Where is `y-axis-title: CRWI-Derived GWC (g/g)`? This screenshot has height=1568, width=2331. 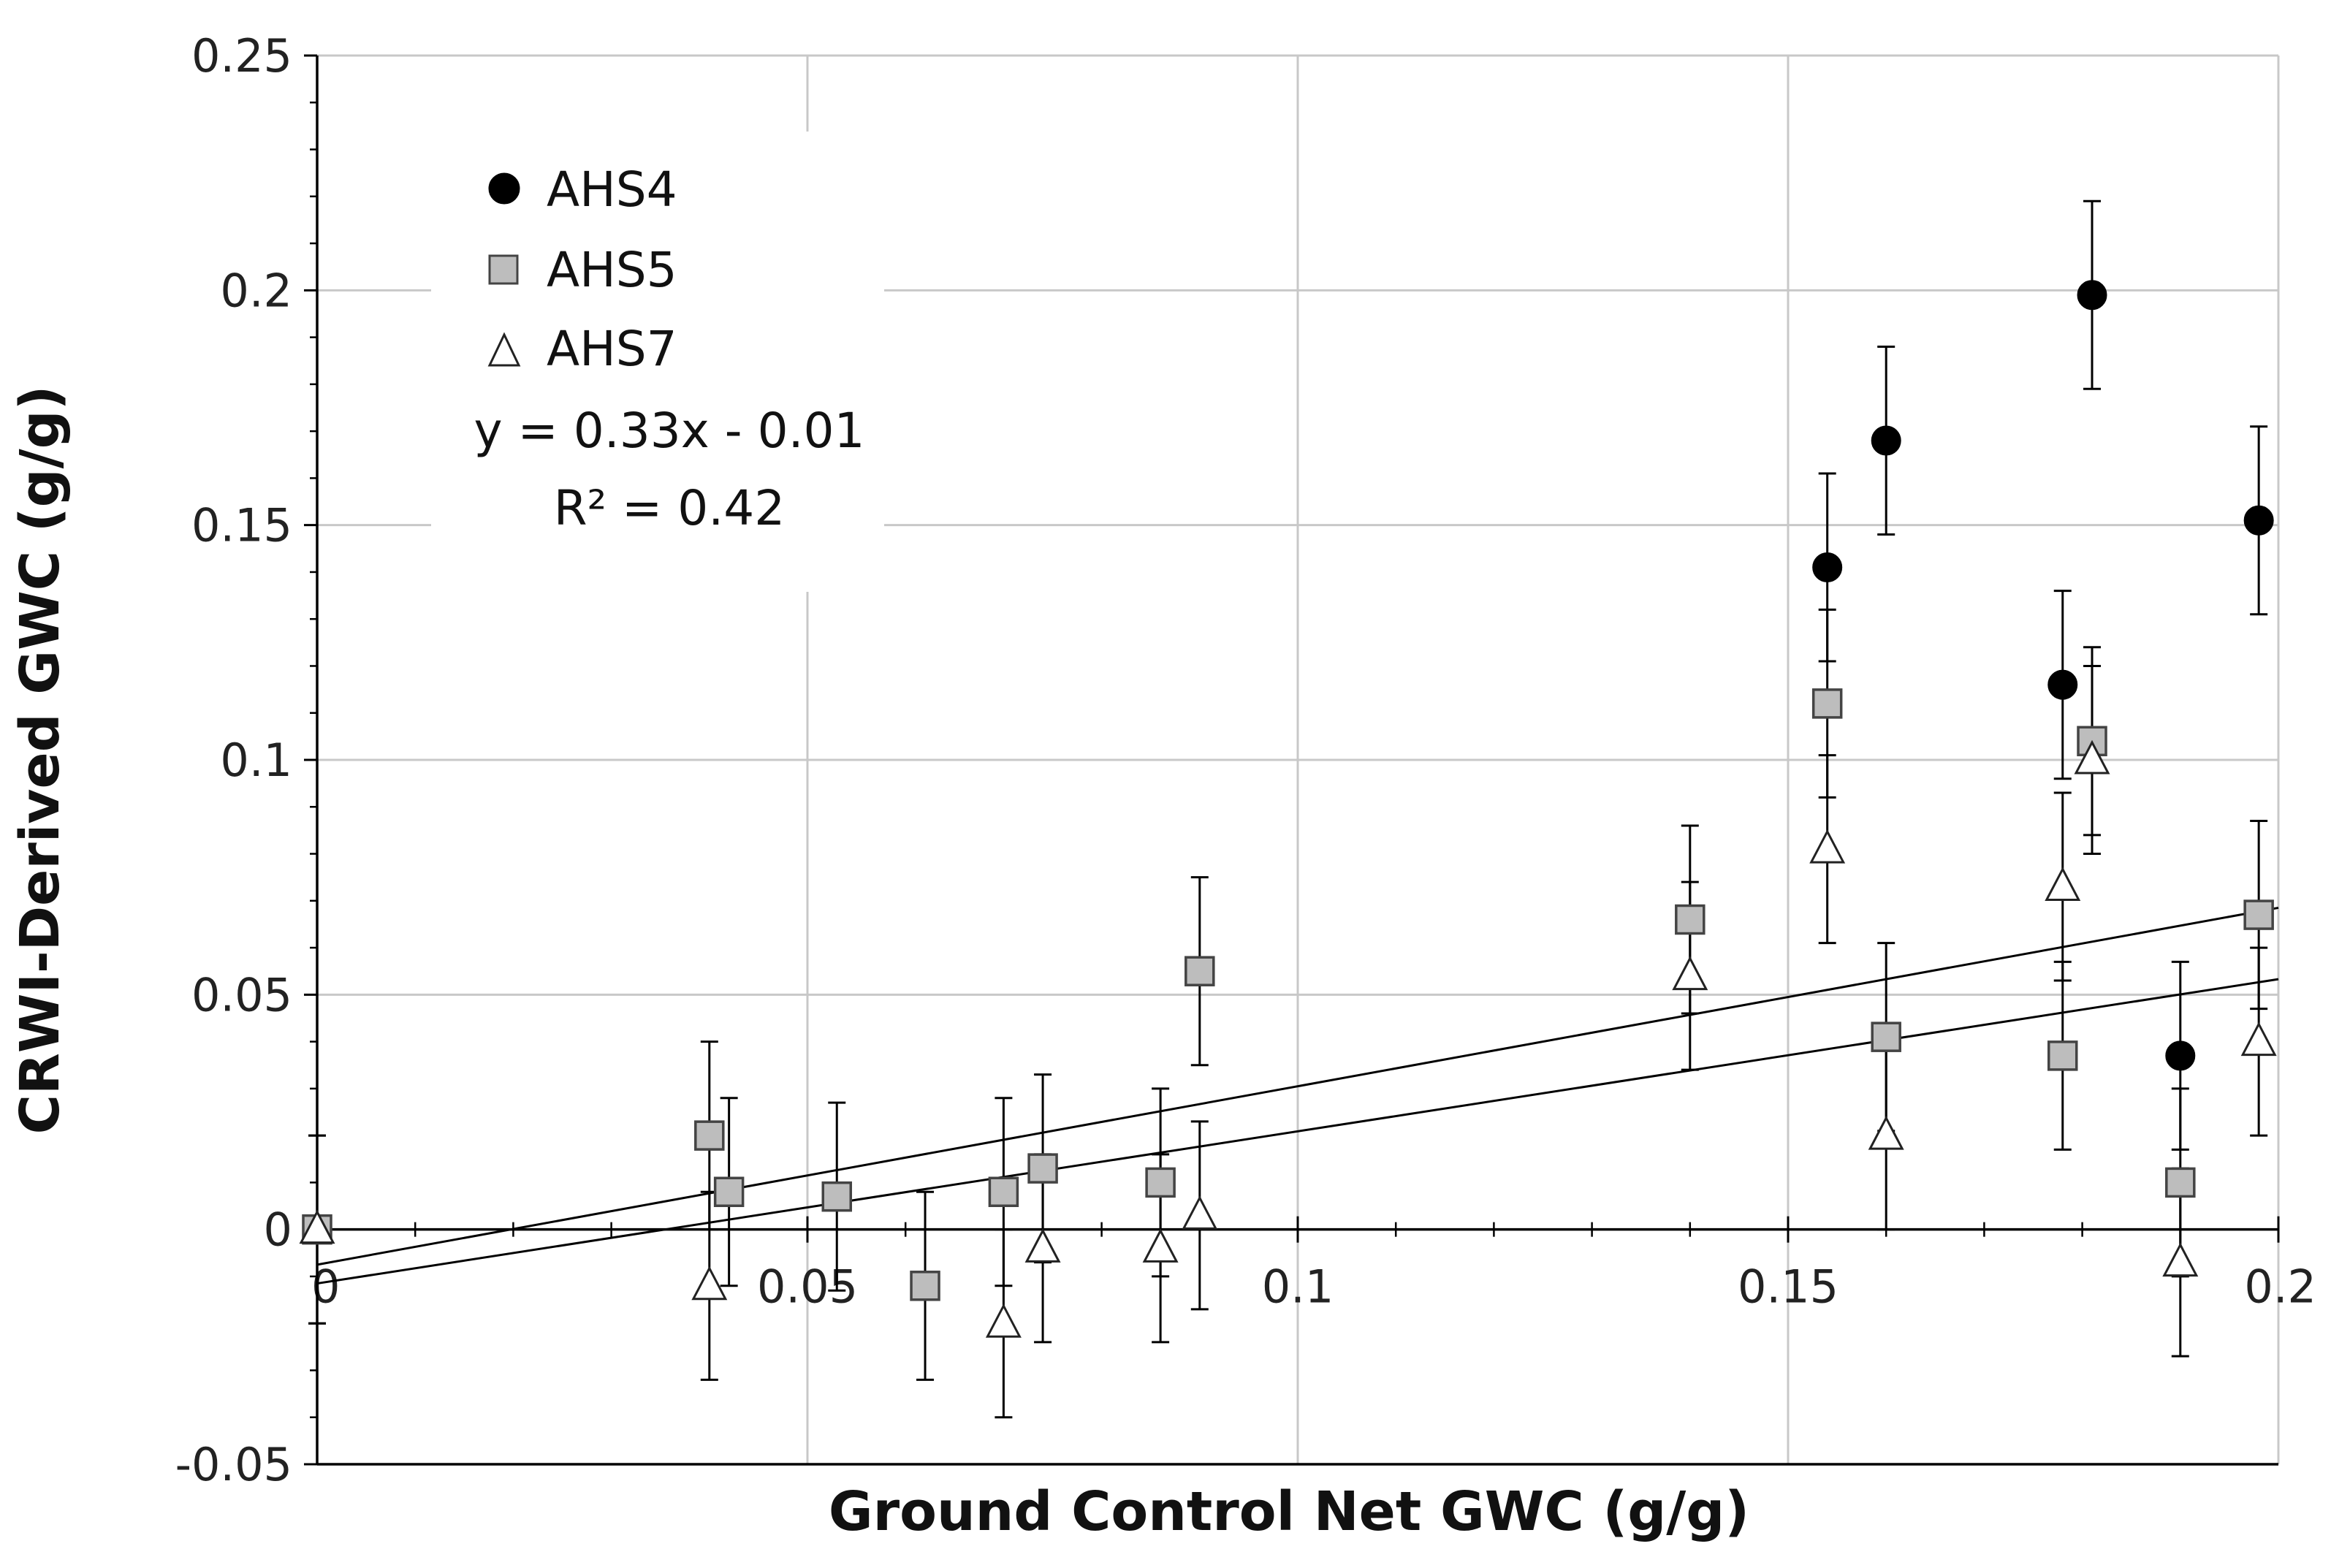
y-axis-title: CRWI-Derived GWC (g/g) is located at coordinates (40, 760).